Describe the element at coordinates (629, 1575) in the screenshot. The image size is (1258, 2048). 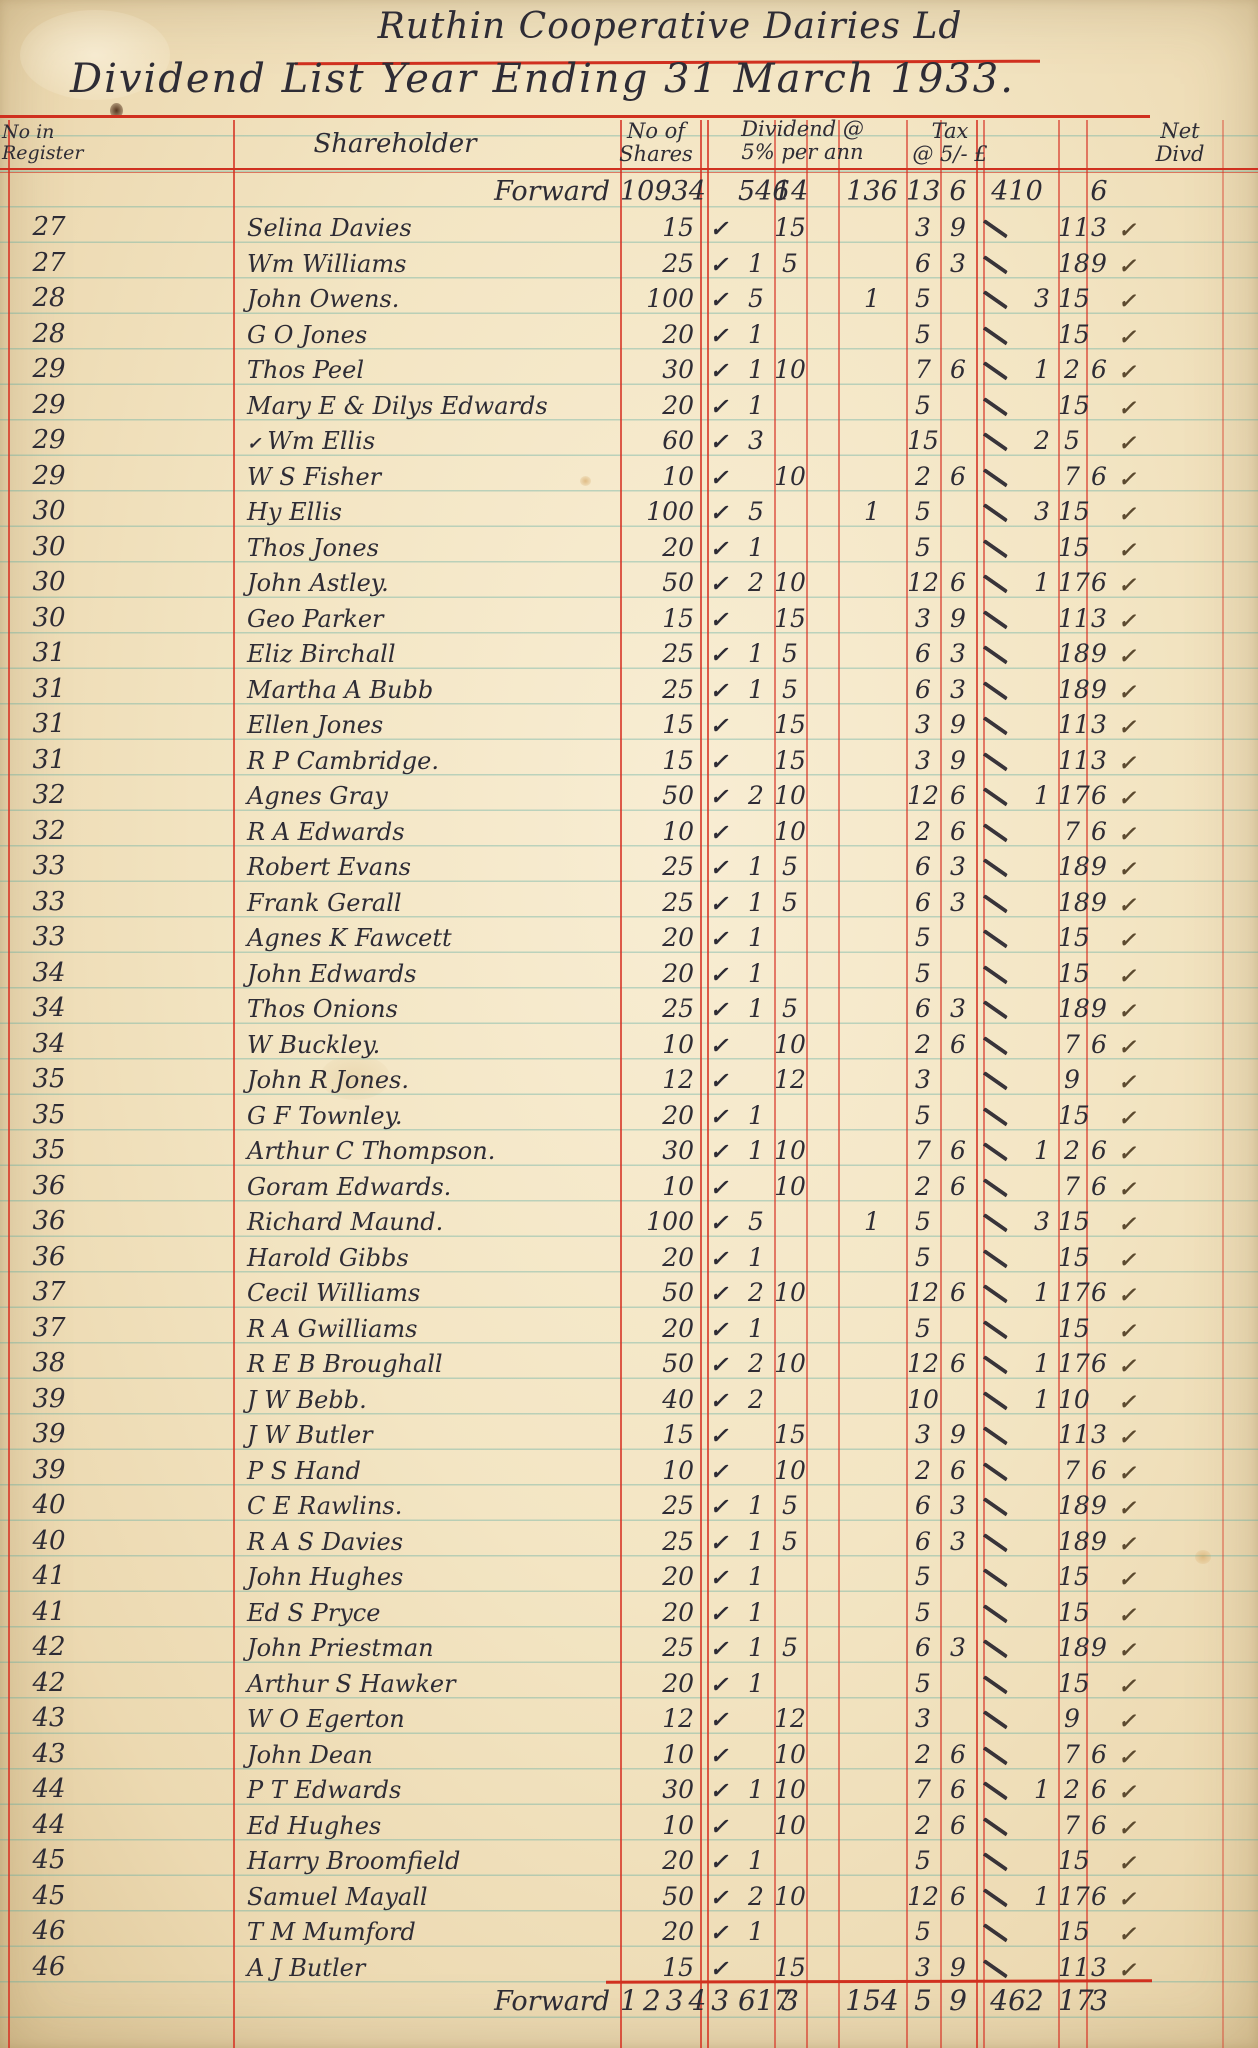
I see `table-row: 41 John Hughes 20 ✓ 1 5 15 ✓` at that location.